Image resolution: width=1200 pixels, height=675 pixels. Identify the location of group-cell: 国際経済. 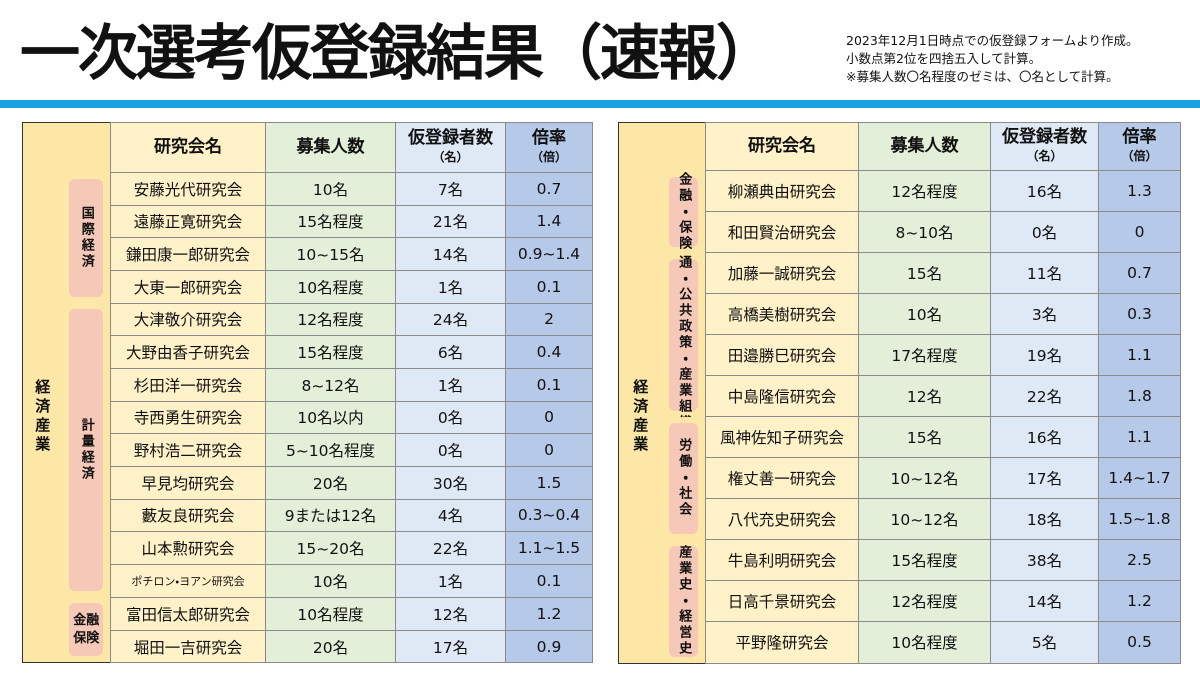
(86, 238).